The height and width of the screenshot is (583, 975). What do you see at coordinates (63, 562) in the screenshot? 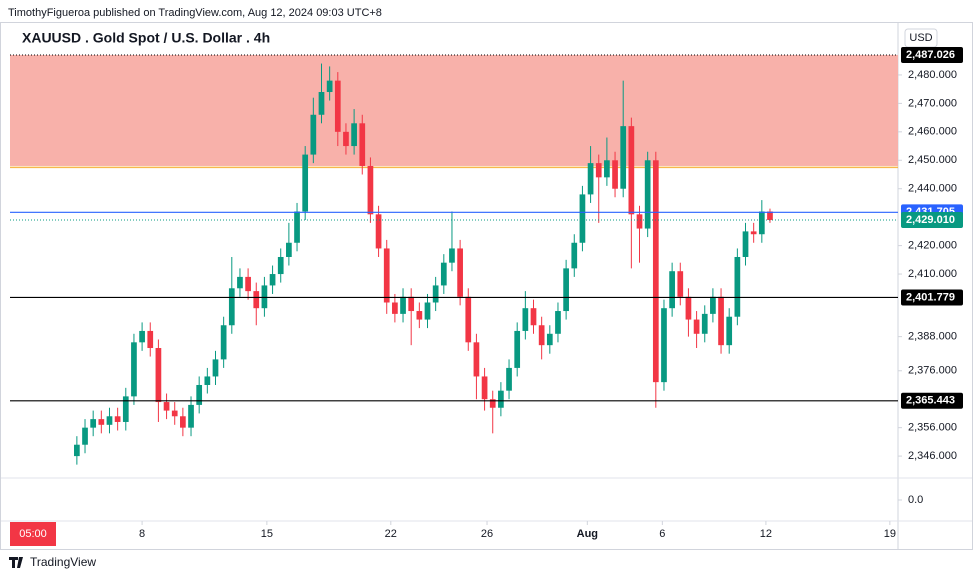
I see `brand: TradingView` at bounding box center [63, 562].